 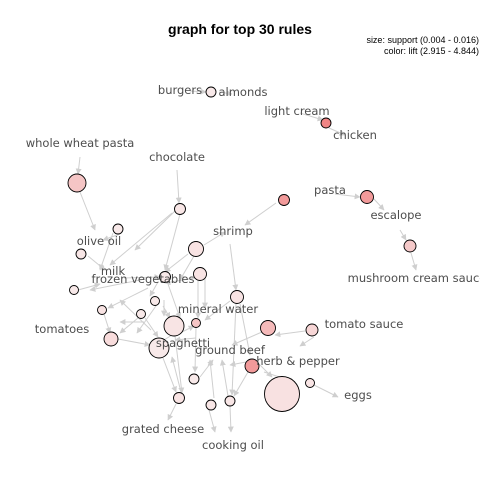 I want to click on legend-color: color: lift (2.915 - 4.844), so click(x=431, y=51).